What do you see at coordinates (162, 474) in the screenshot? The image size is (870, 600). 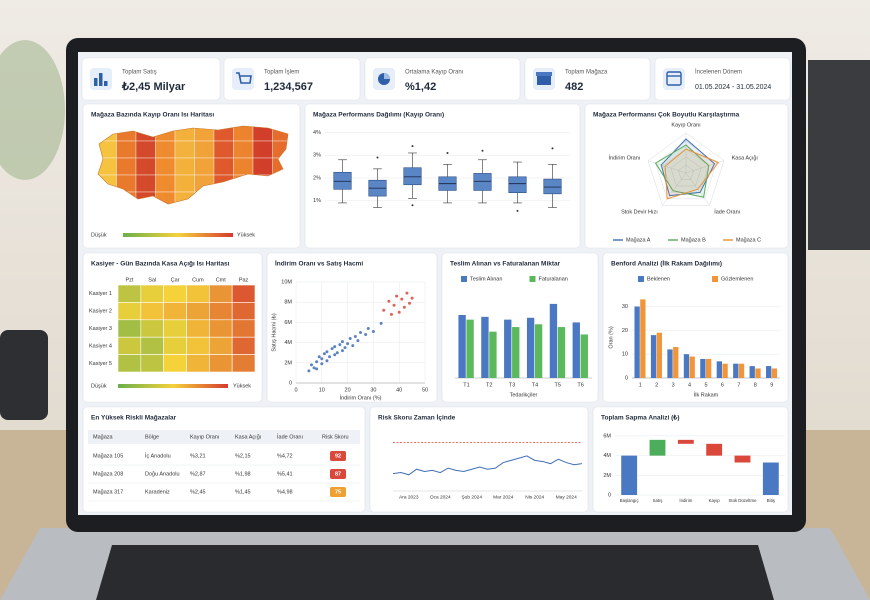 I see `table-cell: Doğu Anadolu` at bounding box center [162, 474].